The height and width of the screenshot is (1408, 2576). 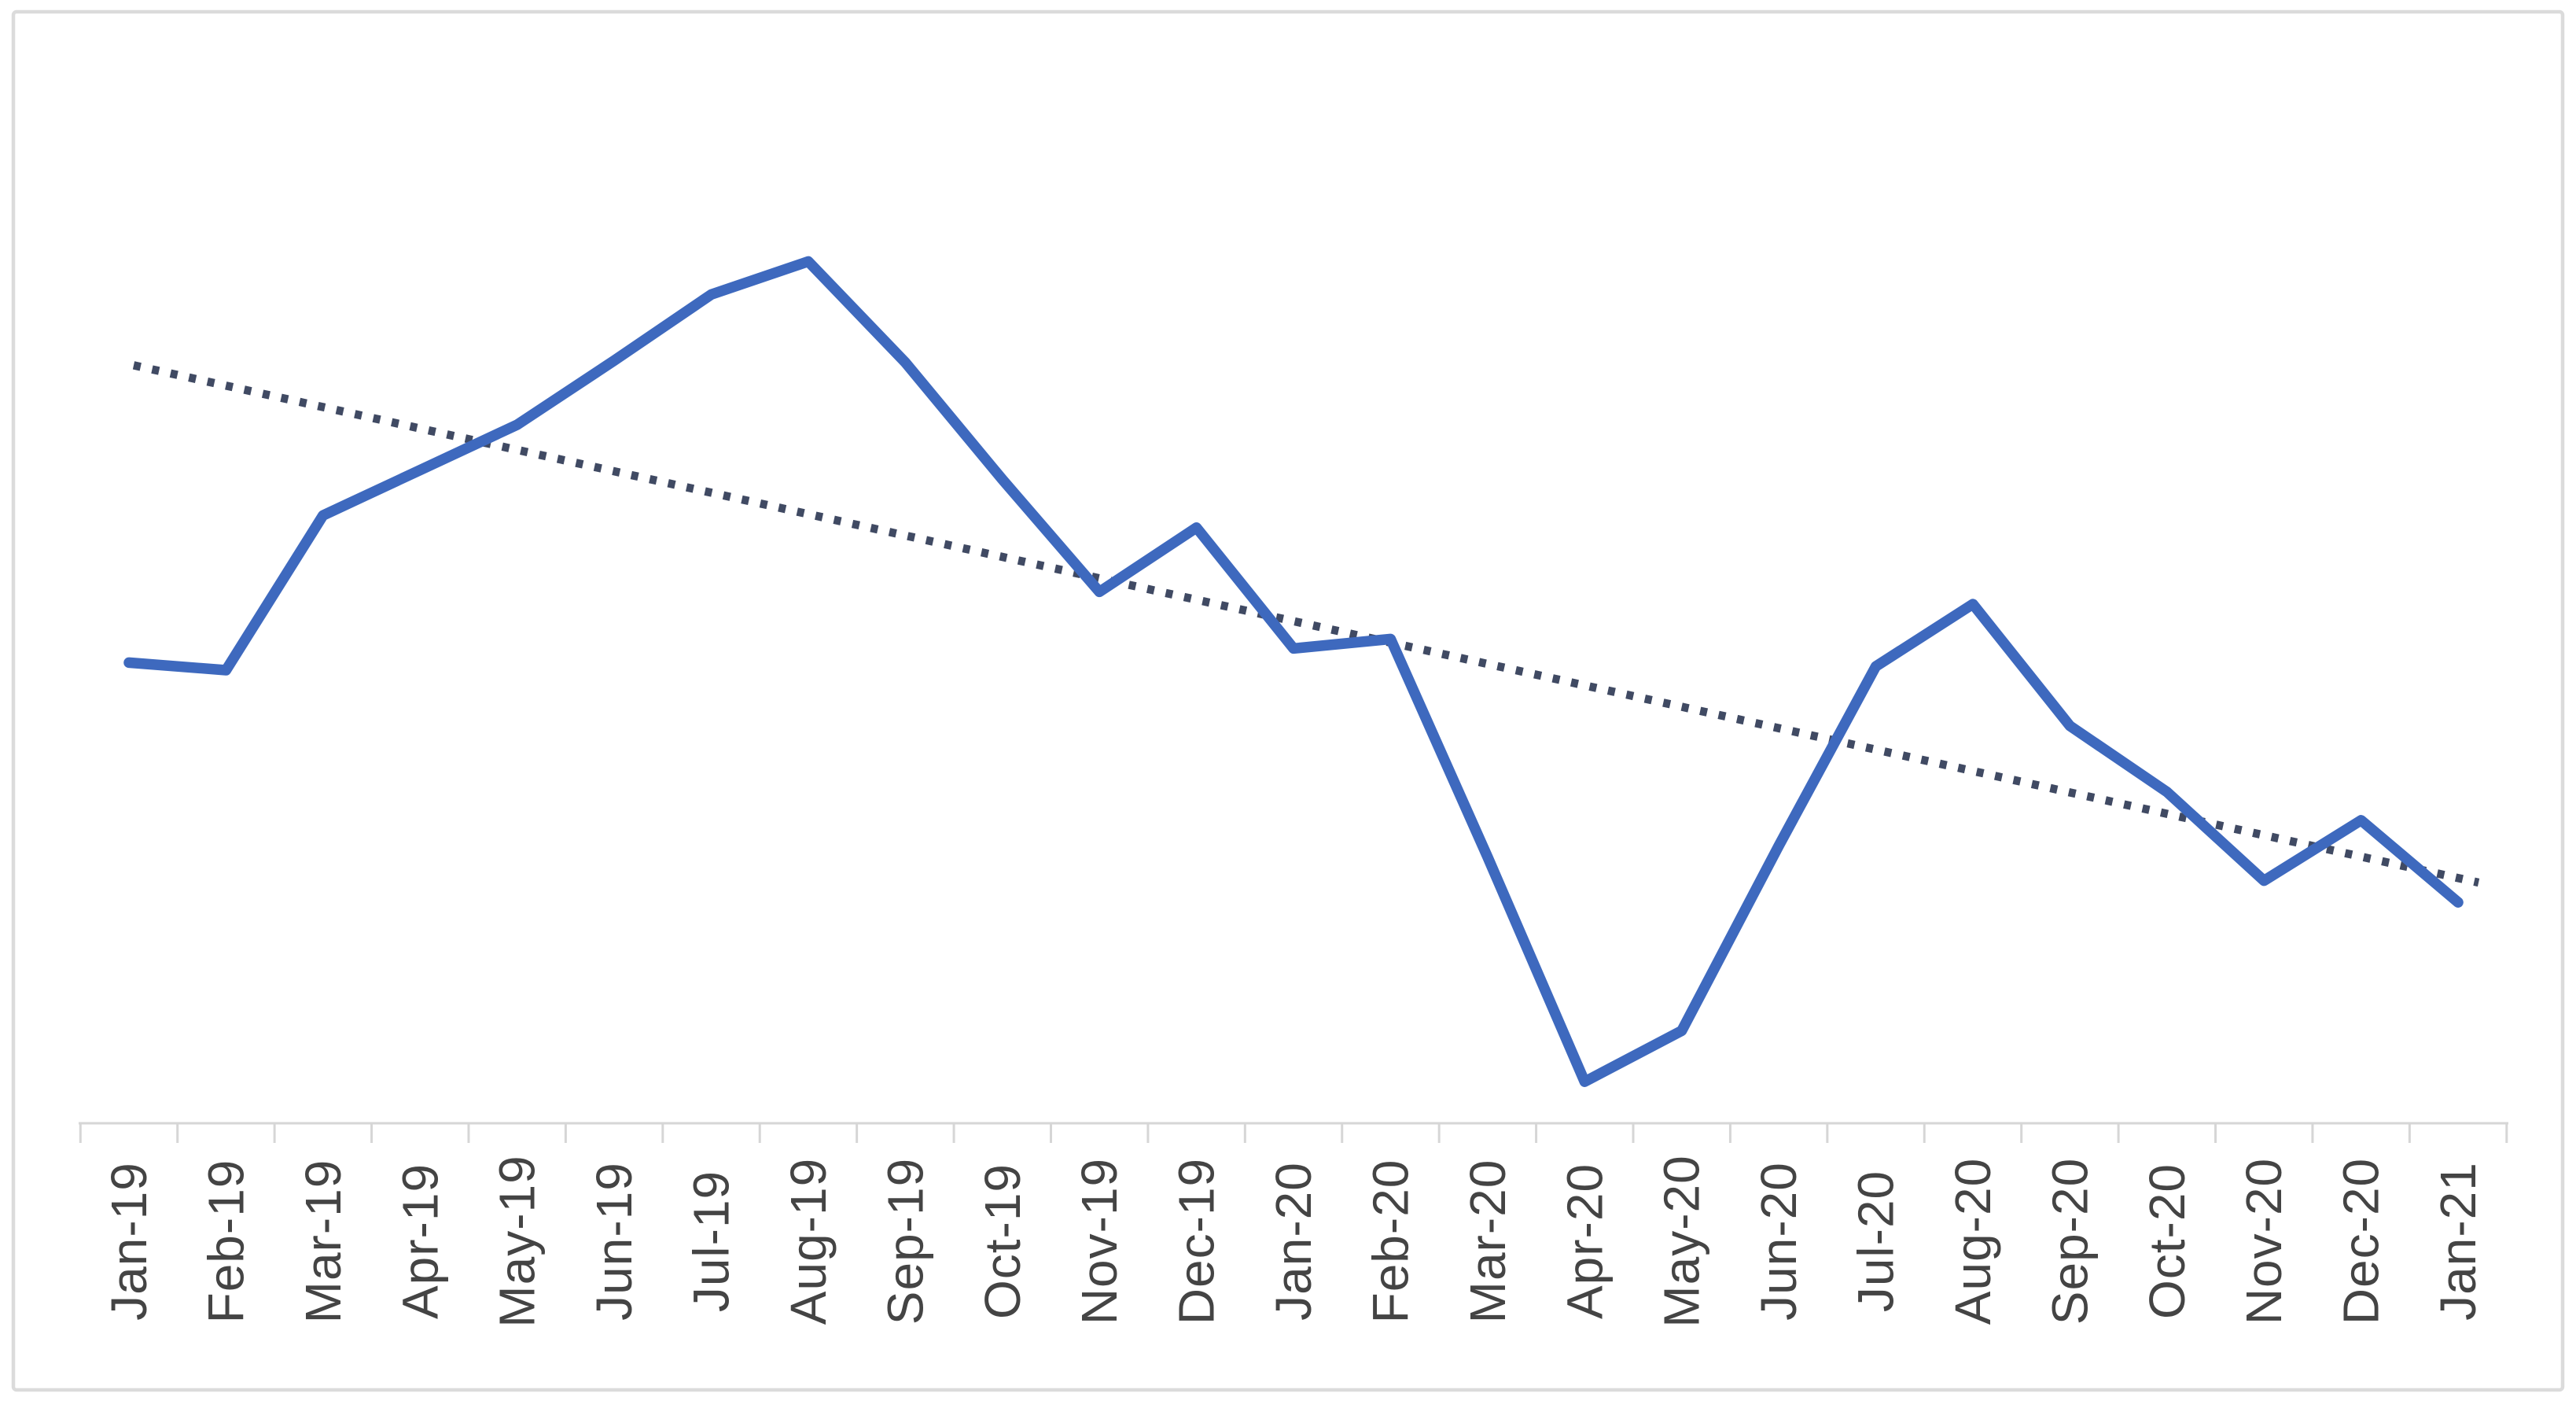 What do you see at coordinates (2458, 1241) in the screenshot?
I see `x-axis-label: Jan-21` at bounding box center [2458, 1241].